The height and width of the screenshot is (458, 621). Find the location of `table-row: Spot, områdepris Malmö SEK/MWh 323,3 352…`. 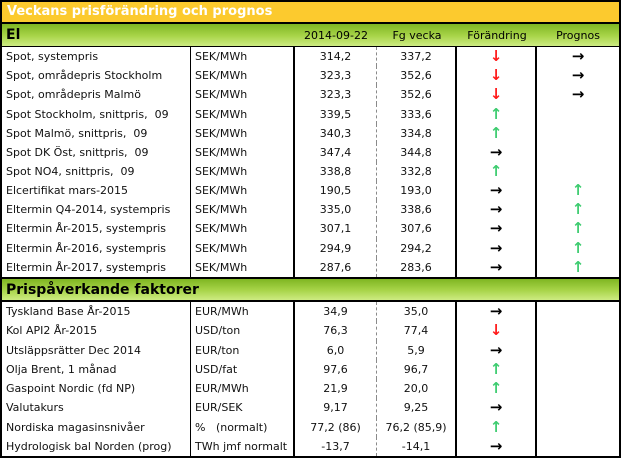

table-row: Spot, områdepris Malmö SEK/MWh 323,3 352… is located at coordinates (310, 95).